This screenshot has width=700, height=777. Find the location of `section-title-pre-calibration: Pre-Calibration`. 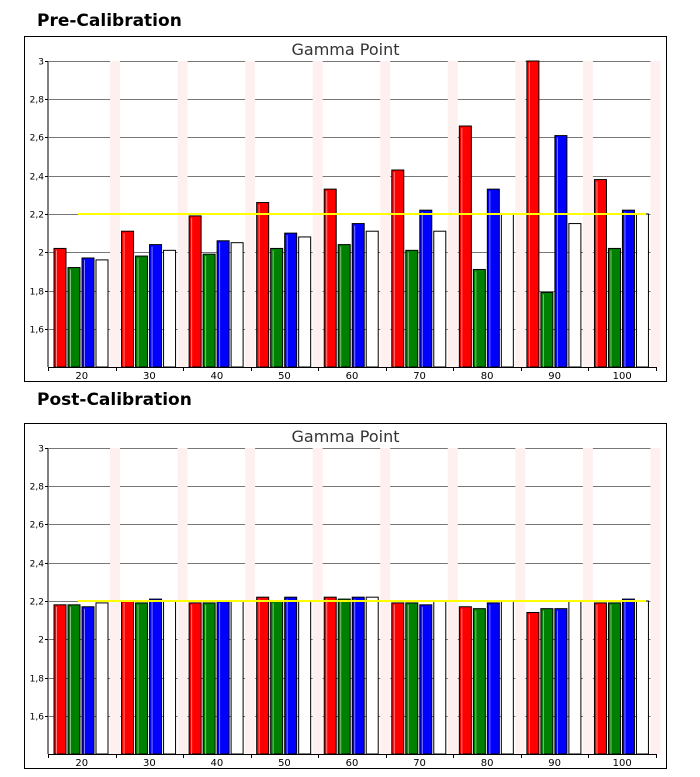

section-title-pre-calibration: Pre-Calibration is located at coordinates (109, 21).